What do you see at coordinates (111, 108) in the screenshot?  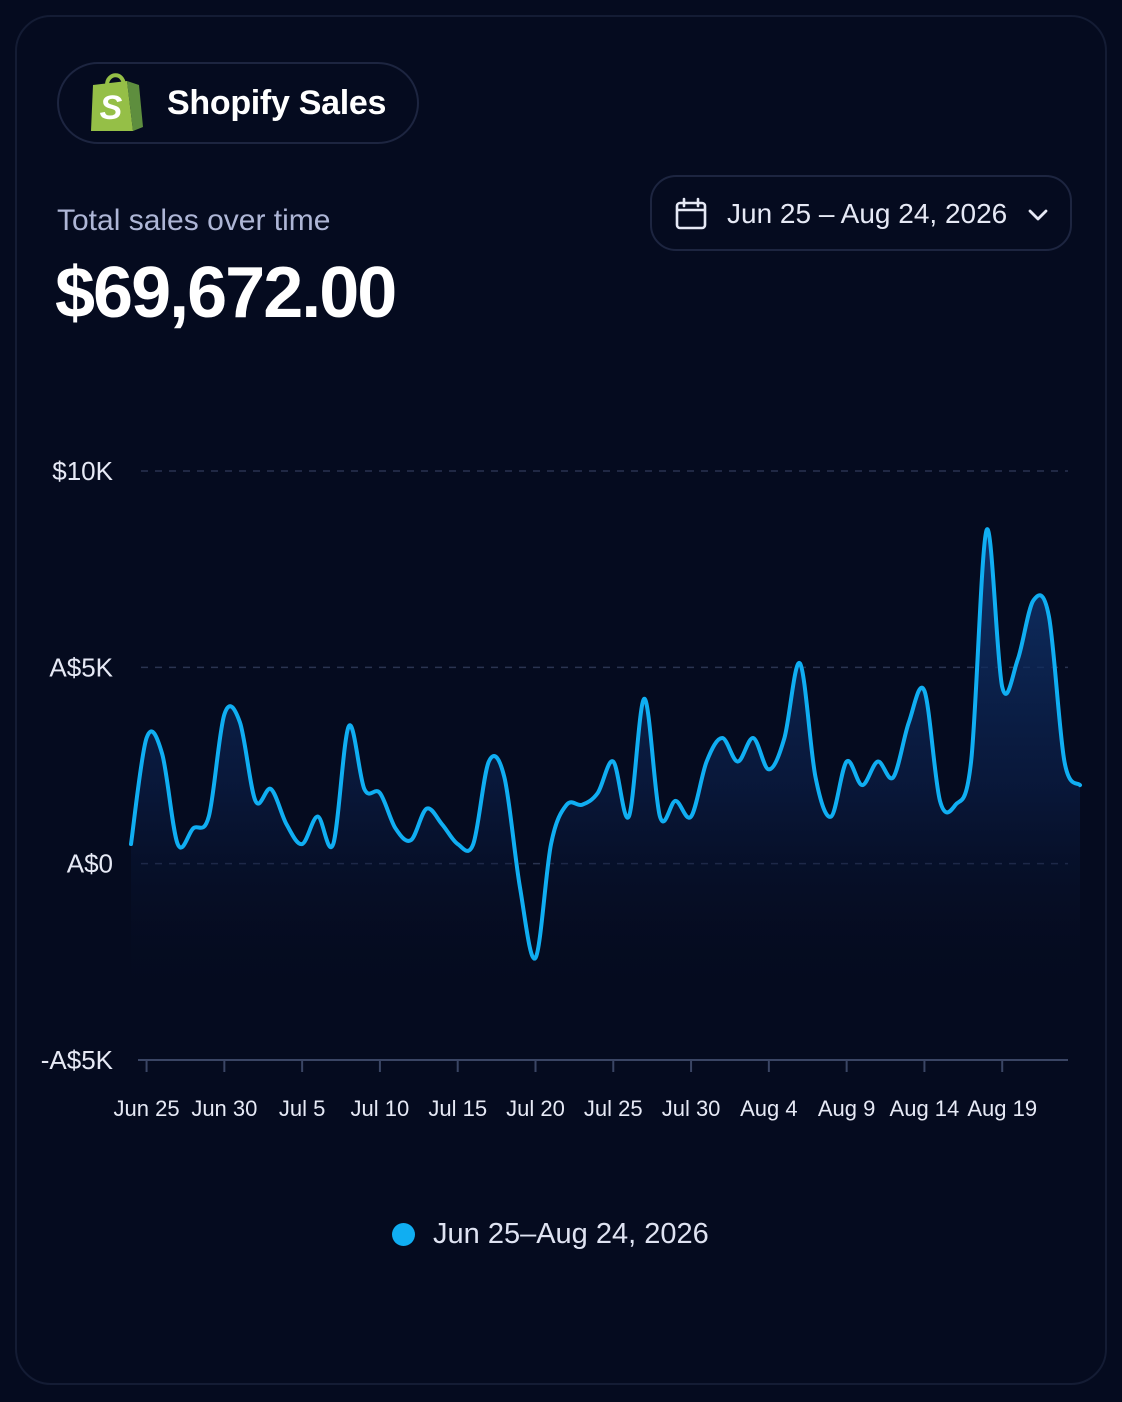 I see `svg-text: S` at bounding box center [111, 108].